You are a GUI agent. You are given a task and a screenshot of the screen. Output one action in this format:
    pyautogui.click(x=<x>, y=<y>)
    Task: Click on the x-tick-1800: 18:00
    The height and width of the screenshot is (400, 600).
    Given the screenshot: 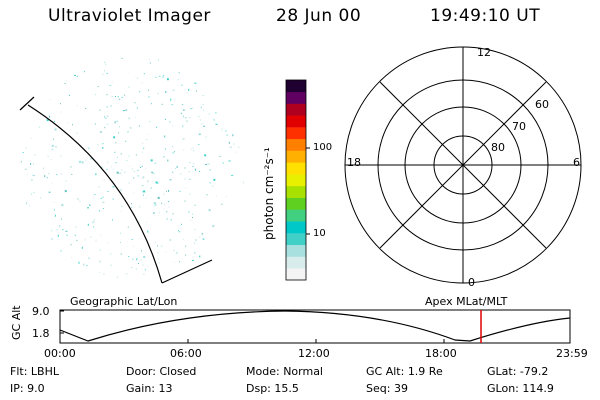 What is the action you would take?
    pyautogui.click(x=441, y=353)
    